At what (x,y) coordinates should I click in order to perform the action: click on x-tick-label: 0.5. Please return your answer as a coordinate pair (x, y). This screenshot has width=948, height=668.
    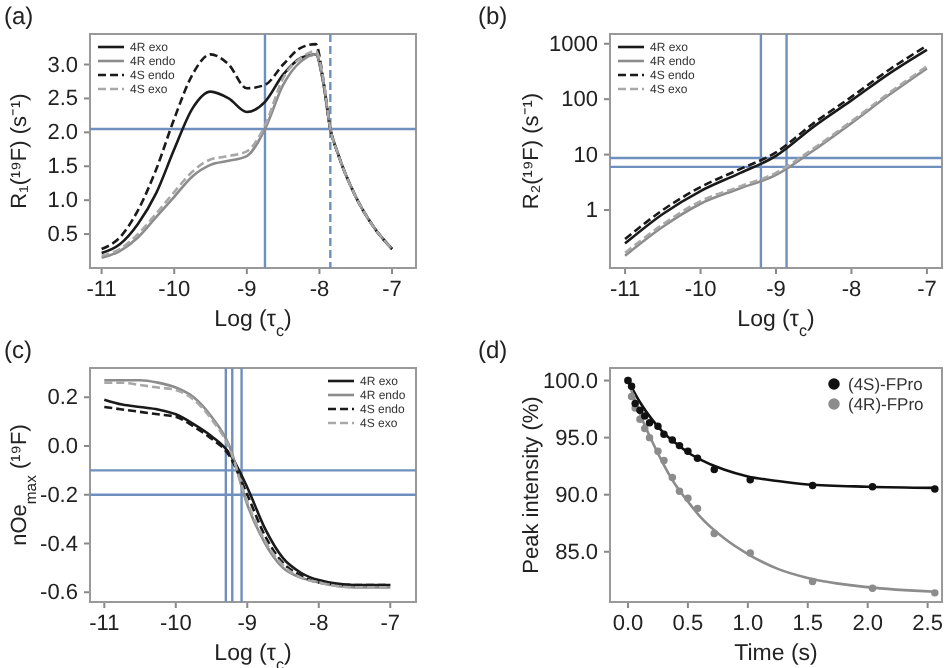
    Looking at the image, I should click on (688, 623).